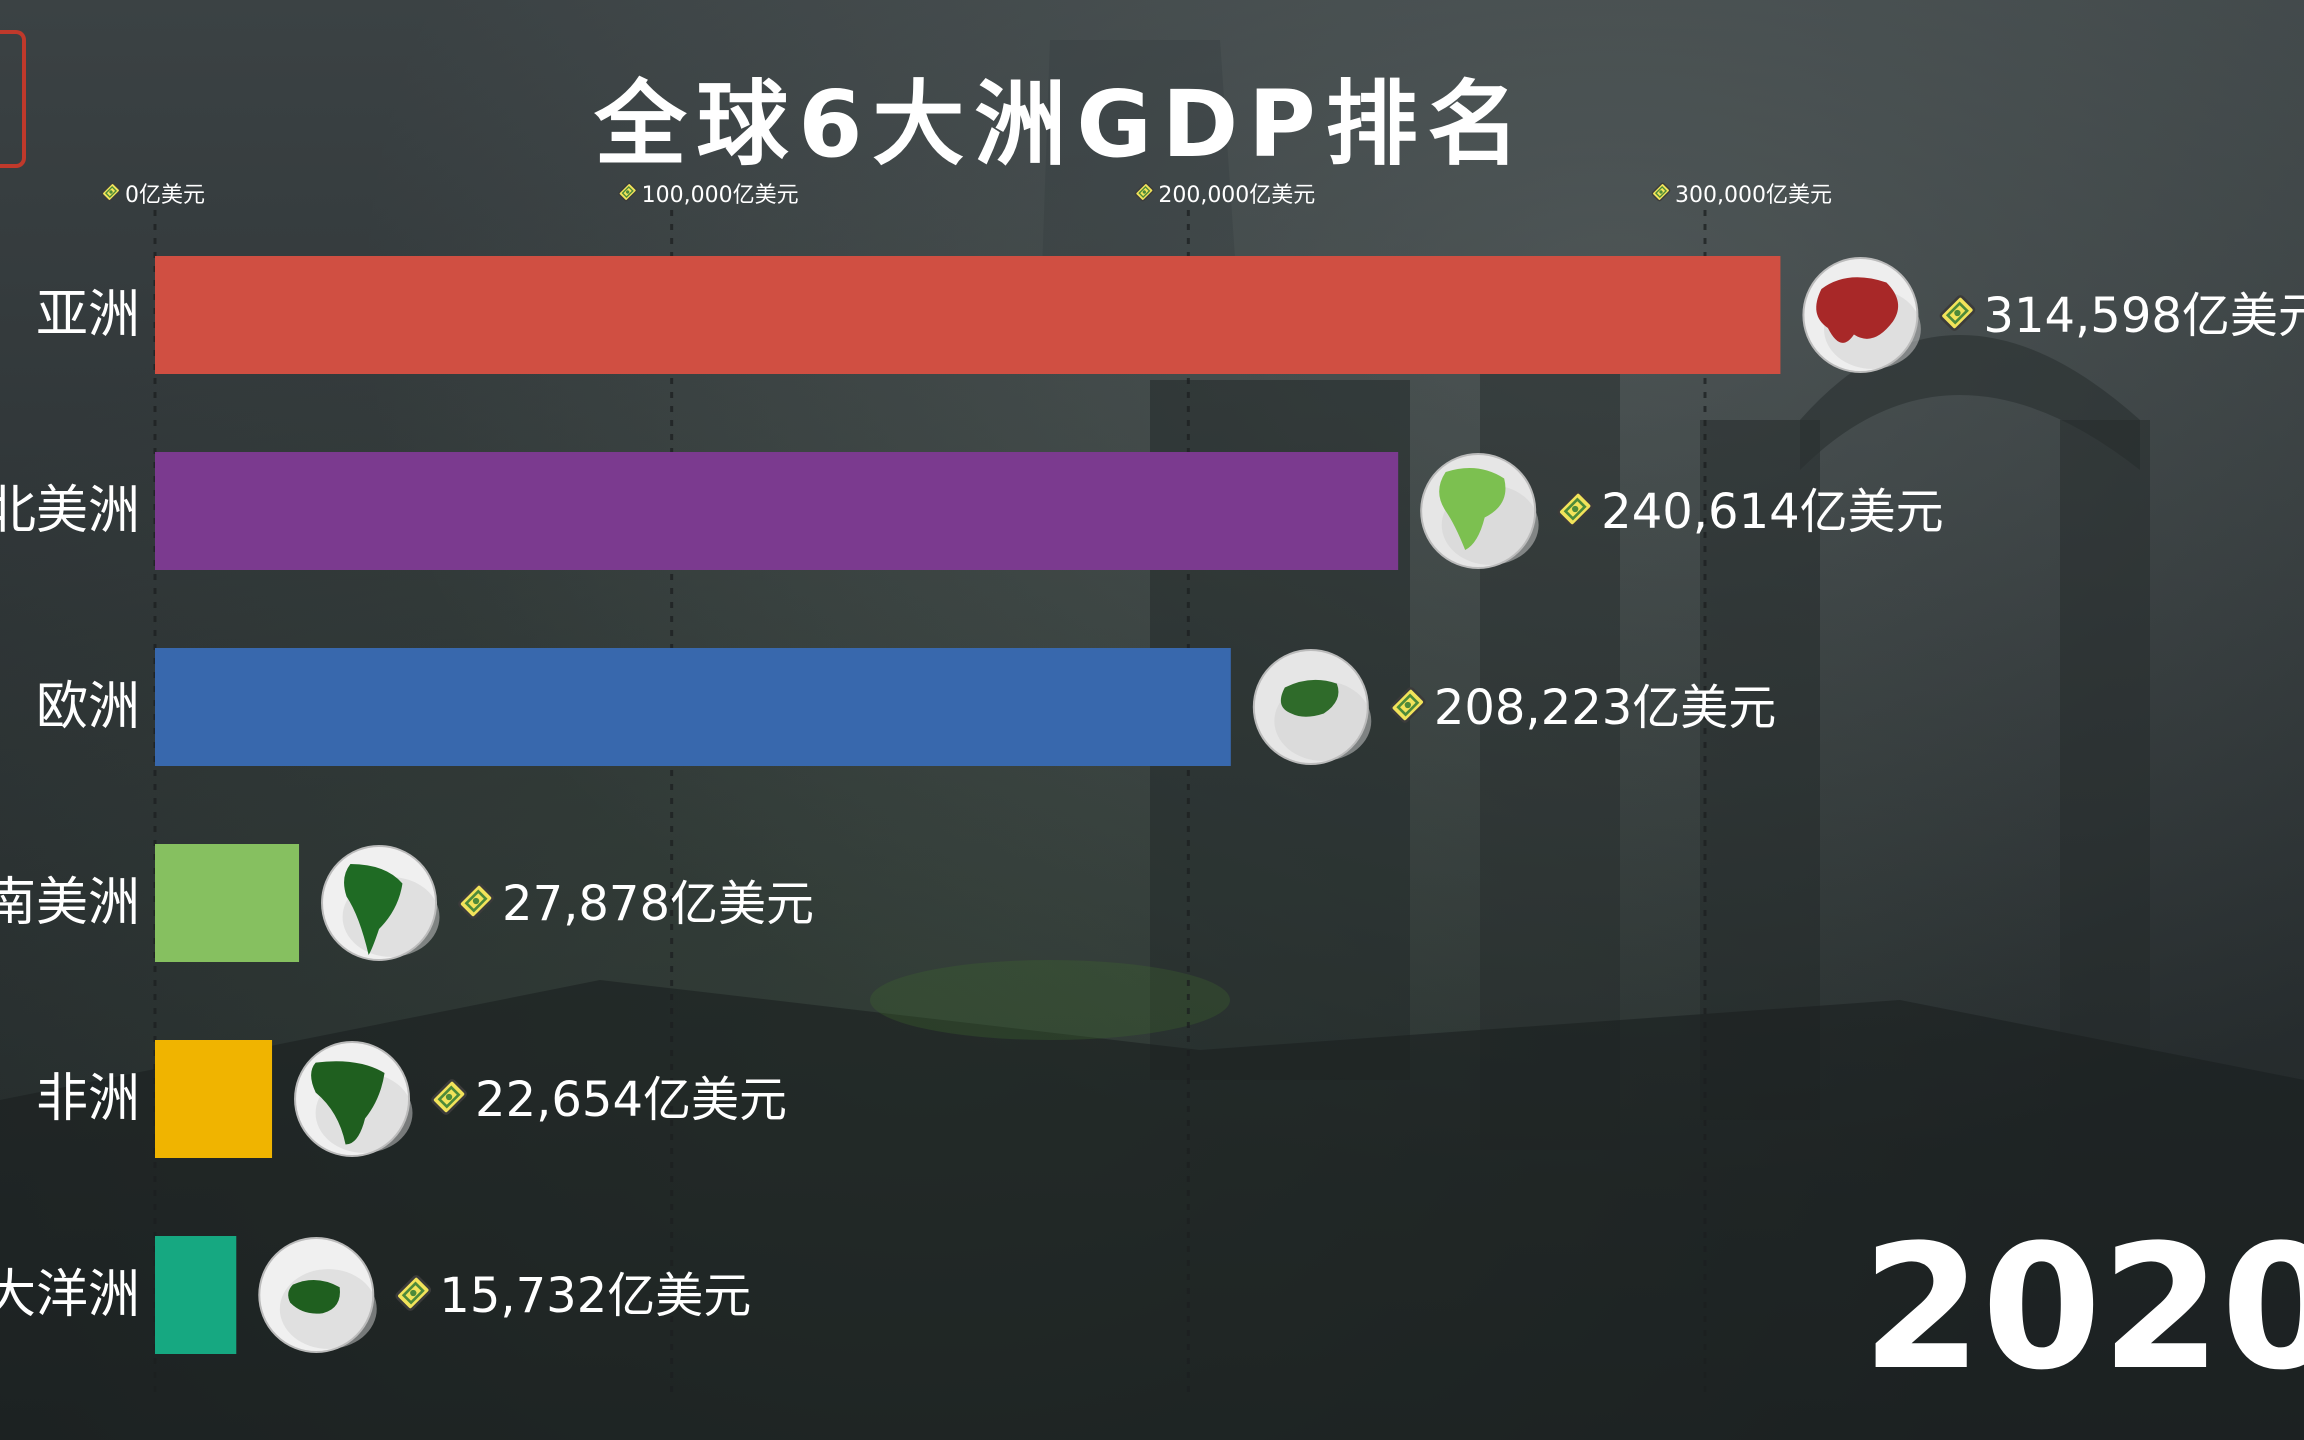 This screenshot has height=1440, width=2304. What do you see at coordinates (88, 1099) in the screenshot?
I see `category-label: 非洲` at bounding box center [88, 1099].